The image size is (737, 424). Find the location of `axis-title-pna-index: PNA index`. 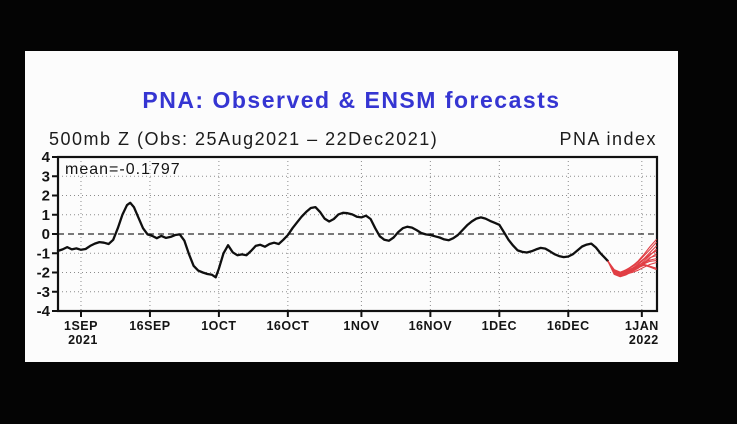

axis-title-pna-index: PNA index is located at coordinates (608, 139).